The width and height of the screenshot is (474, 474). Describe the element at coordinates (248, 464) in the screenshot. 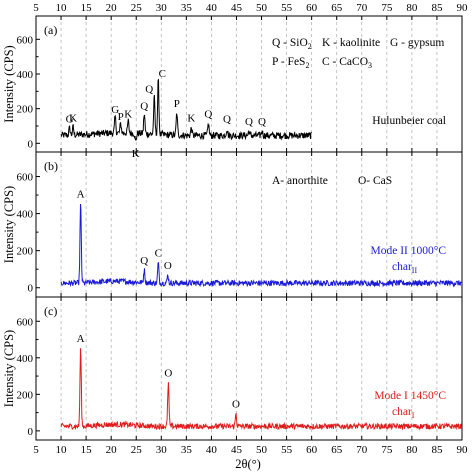

I see `x-axis-title: 2θ(°)` at that location.